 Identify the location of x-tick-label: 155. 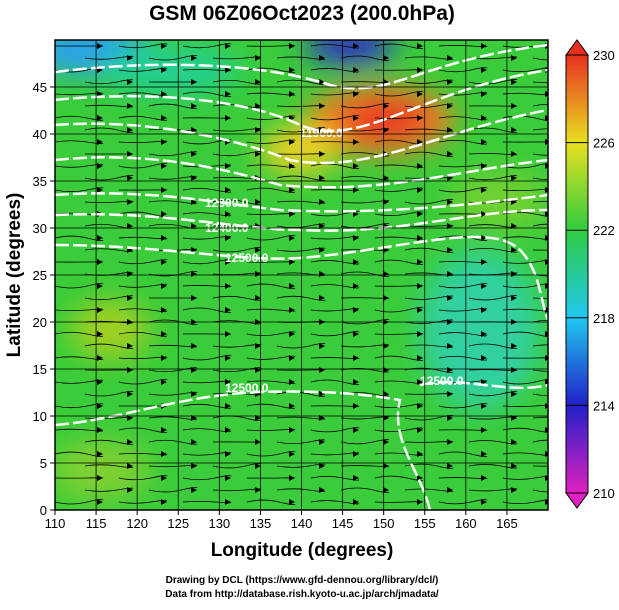
(425, 523).